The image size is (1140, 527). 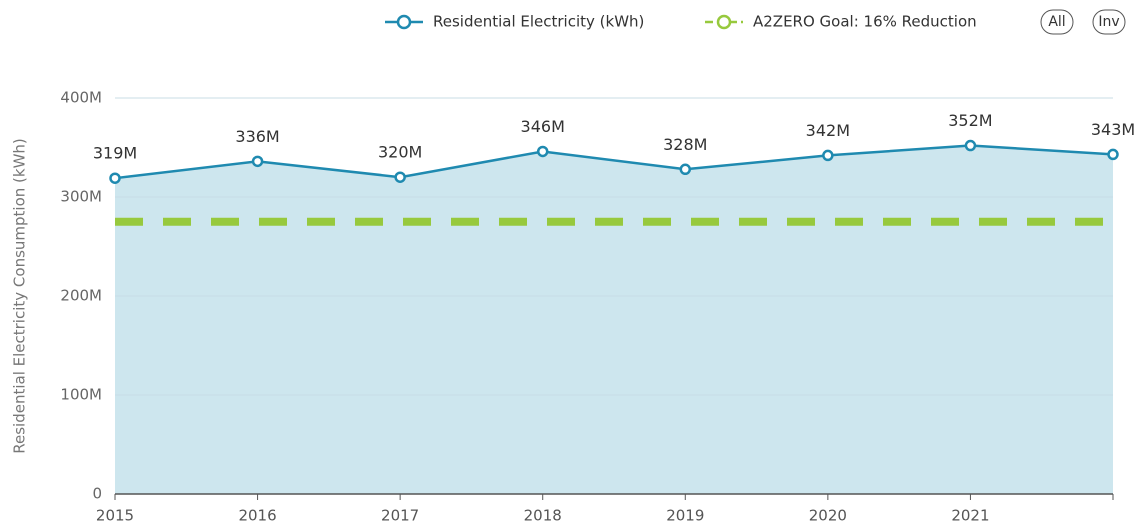 What do you see at coordinates (400, 152) in the screenshot?
I see `data-label: 320M` at bounding box center [400, 152].